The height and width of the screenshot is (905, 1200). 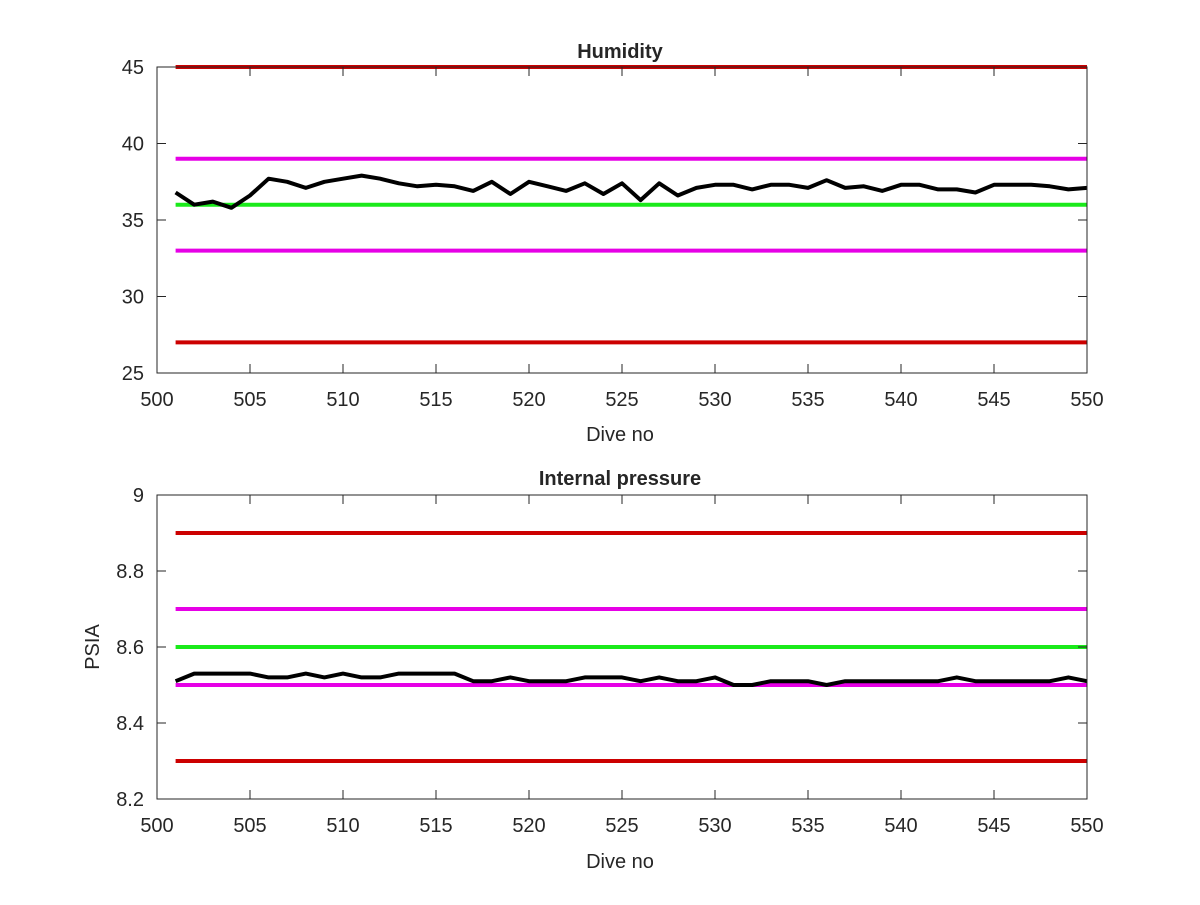 What do you see at coordinates (130, 724) in the screenshot?
I see `y-tick-label: 8.4` at bounding box center [130, 724].